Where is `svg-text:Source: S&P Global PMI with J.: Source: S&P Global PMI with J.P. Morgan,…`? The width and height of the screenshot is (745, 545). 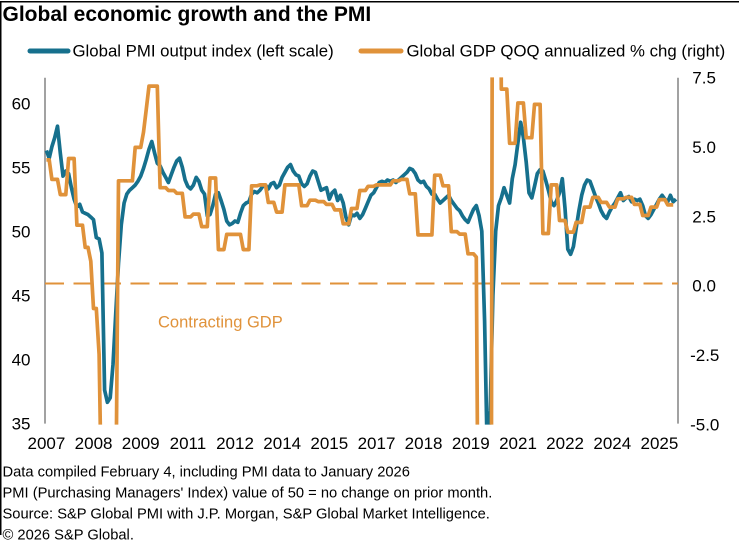
svg-text:Source: S&P Global PMI with J.: Source: S&P Global PMI with J.P. Morgan,… is located at coordinates (246, 514).